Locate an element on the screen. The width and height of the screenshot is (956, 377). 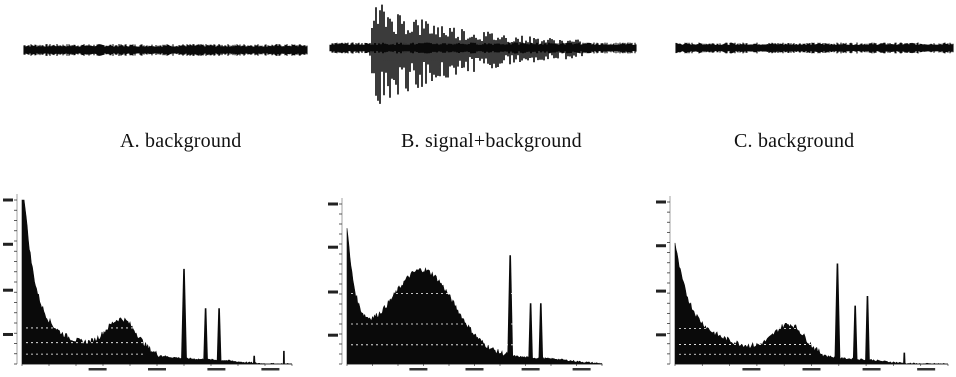
spectrum-a is located at coordinates (148, 282).